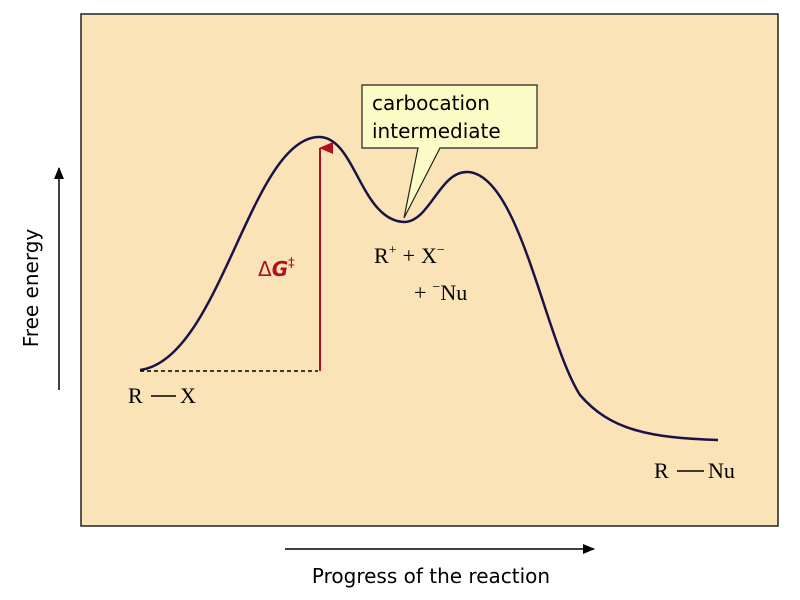 The height and width of the screenshot is (600, 800). What do you see at coordinates (721, 470) in the screenshot?
I see `svg-text: Nu` at bounding box center [721, 470].